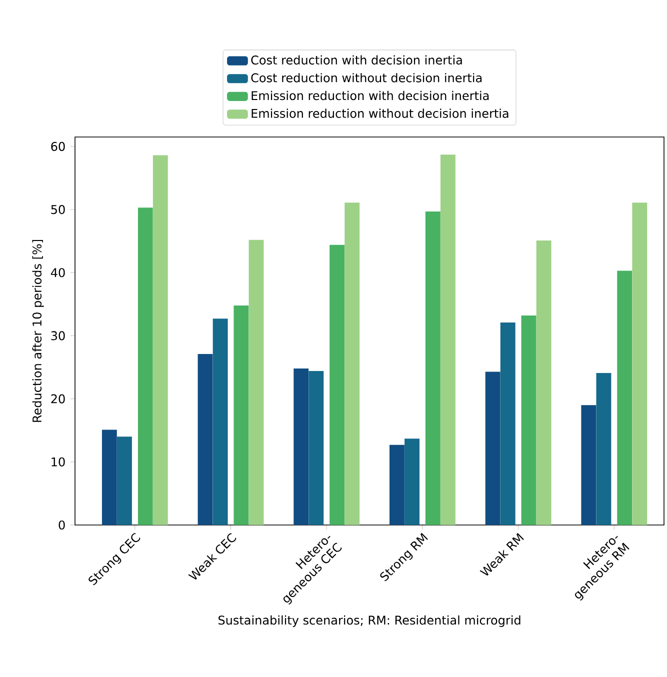 Image resolution: width=667 pixels, height=677 pixels. Describe the element at coordinates (61, 525) in the screenshot. I see `y-tick-label: 0` at that location.